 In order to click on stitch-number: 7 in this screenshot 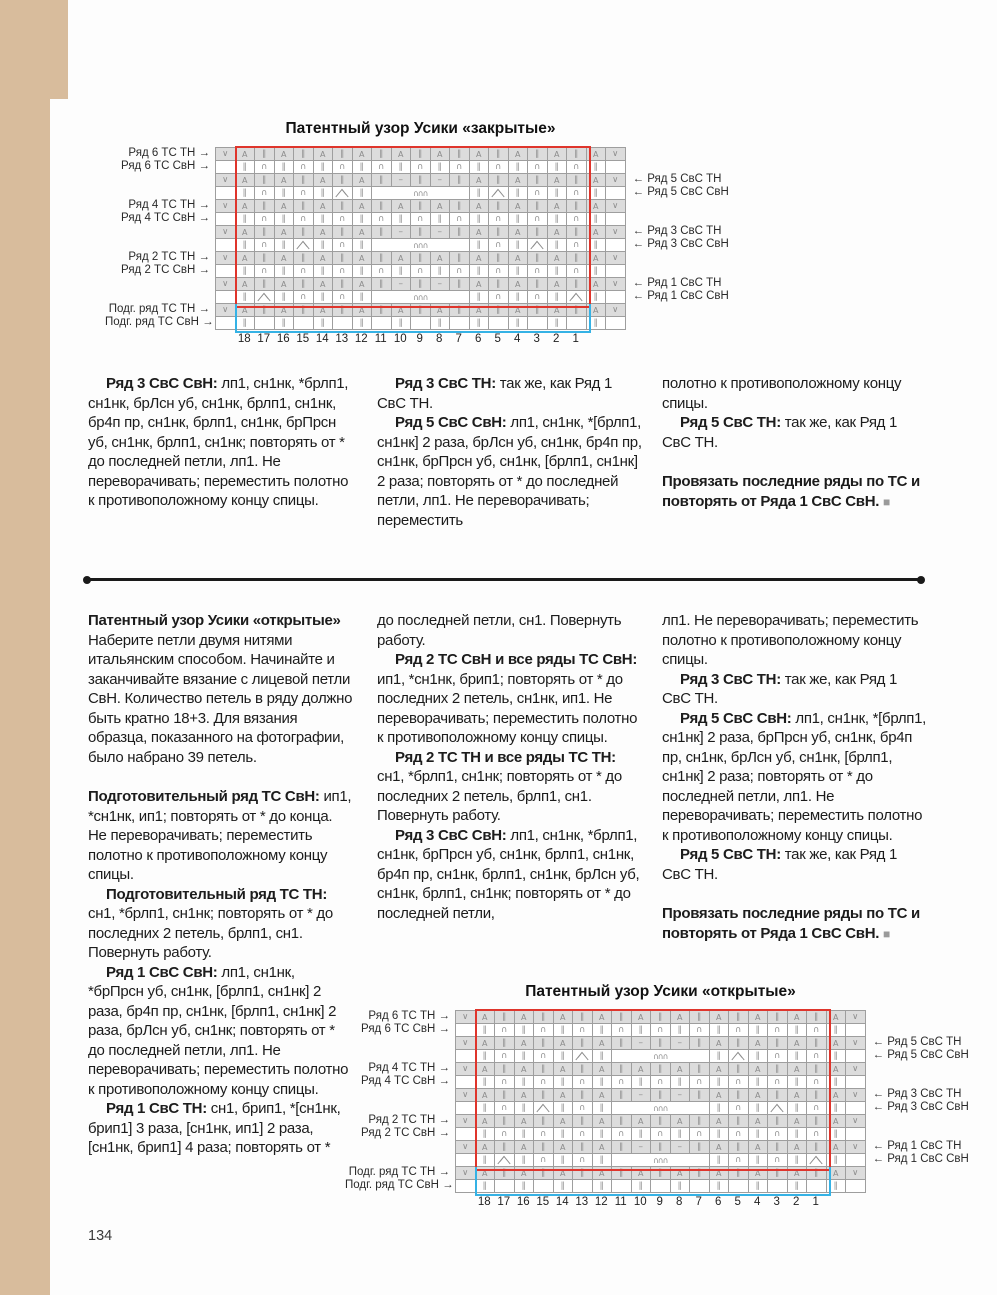, I will do `click(698, 1202)`.